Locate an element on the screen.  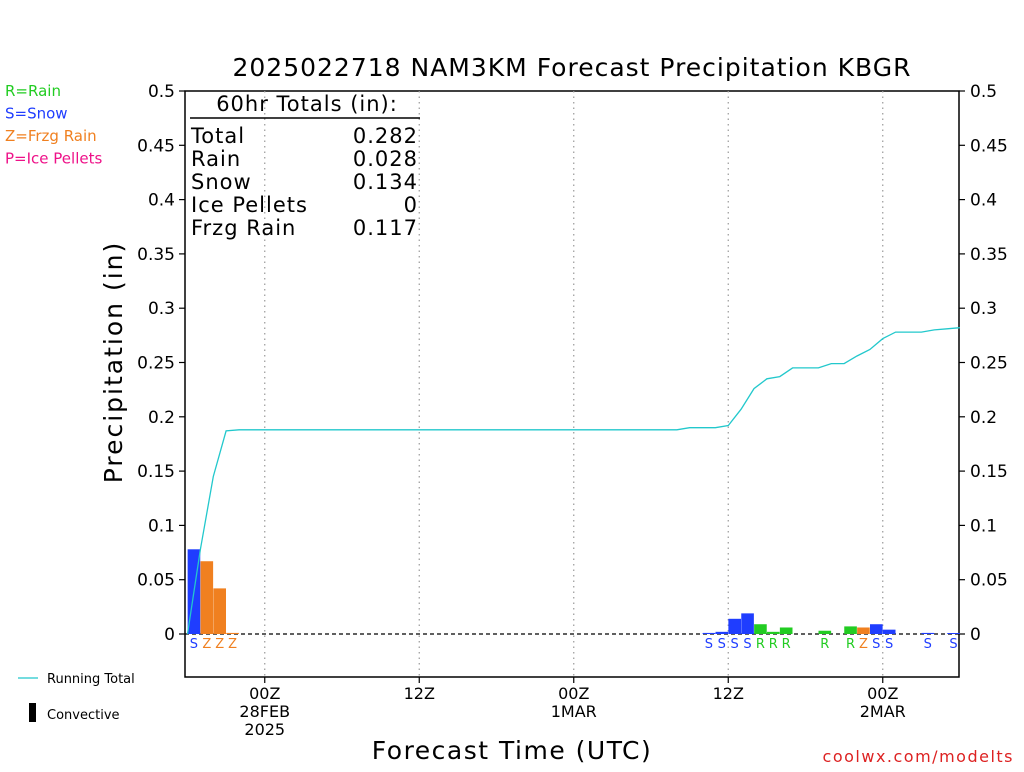
convective-legend-label: Convective is located at coordinates (83, 715).